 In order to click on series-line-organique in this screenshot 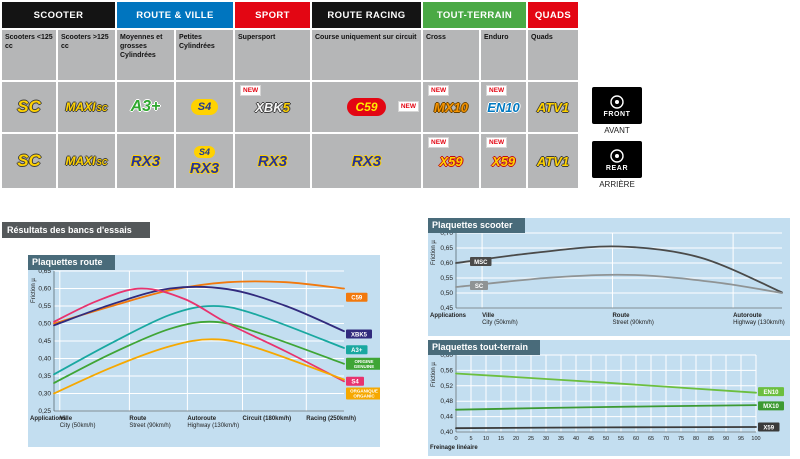, I will do `click(199, 366)`.